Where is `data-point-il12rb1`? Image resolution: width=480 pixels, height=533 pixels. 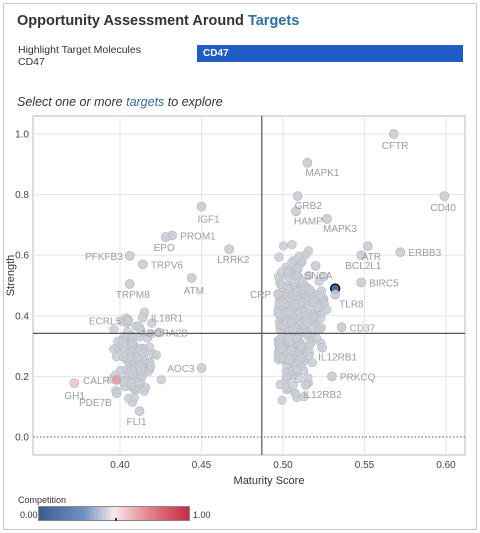 data-point-il12rb1 is located at coordinates (322, 347).